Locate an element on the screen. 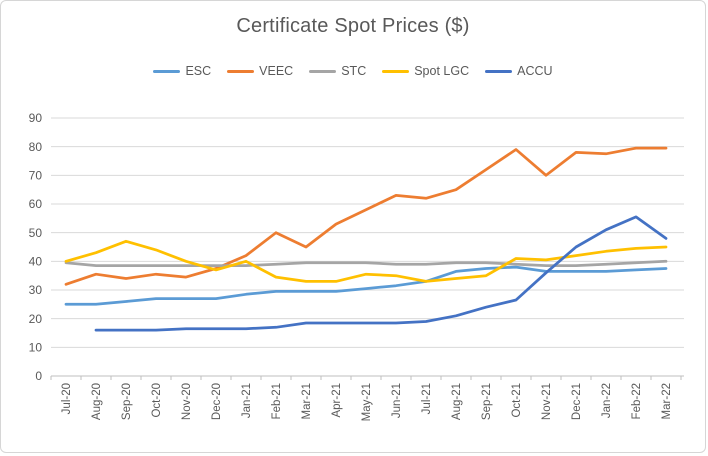  x-axis-tick-label: May-21 is located at coordinates (367, 402).